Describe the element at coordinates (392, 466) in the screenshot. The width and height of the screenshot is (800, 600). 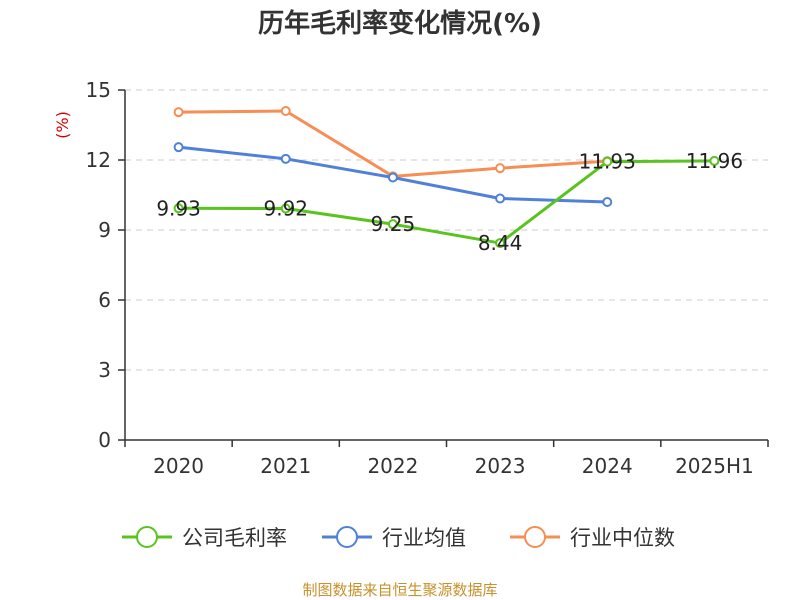
I see `x-tick-label: 2022` at that location.